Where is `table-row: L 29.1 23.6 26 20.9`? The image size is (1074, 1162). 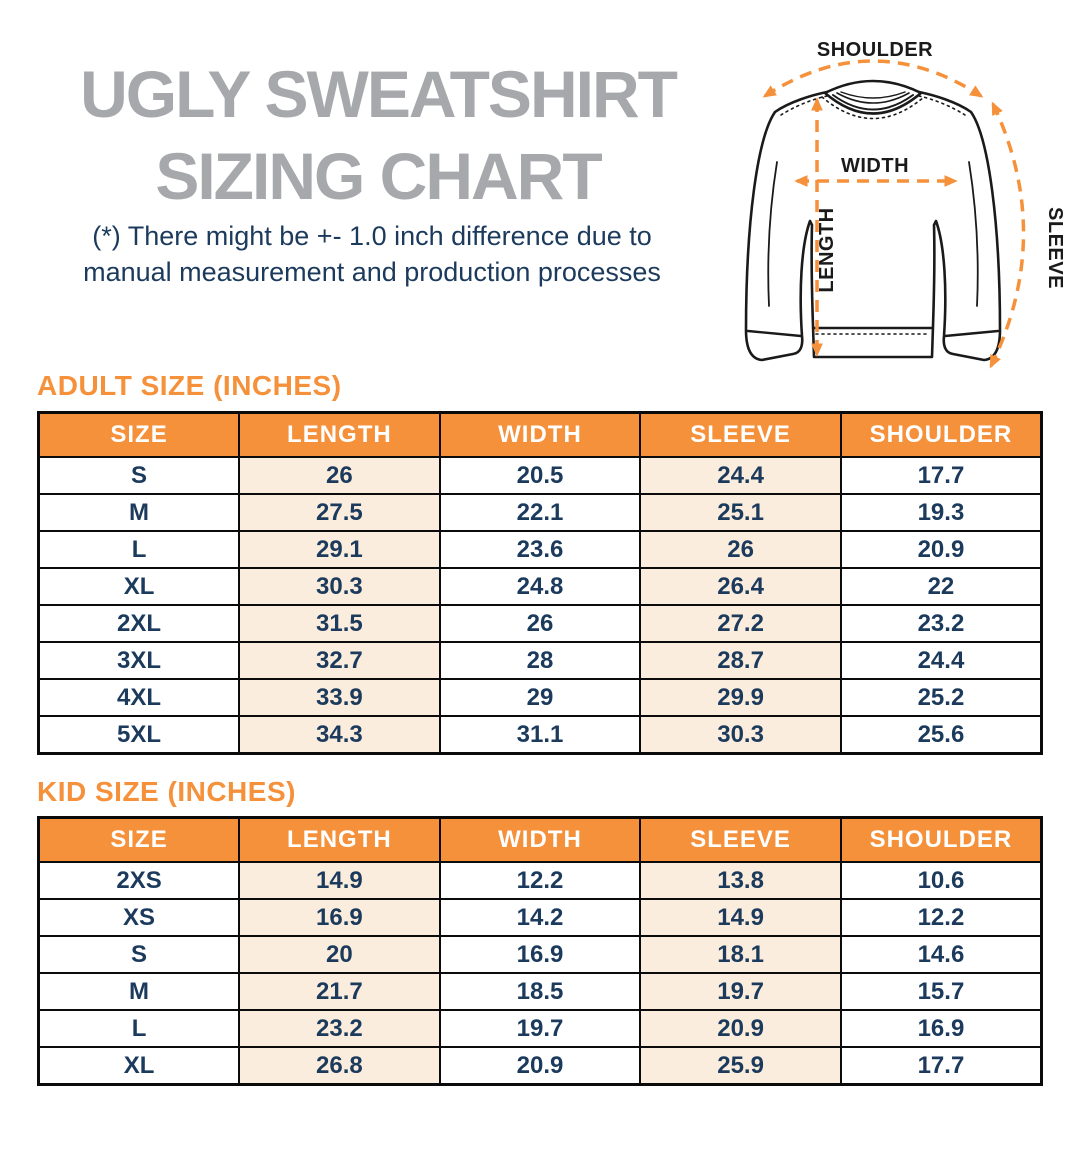 table-row: L 29.1 23.6 26 20.9 is located at coordinates (540, 549).